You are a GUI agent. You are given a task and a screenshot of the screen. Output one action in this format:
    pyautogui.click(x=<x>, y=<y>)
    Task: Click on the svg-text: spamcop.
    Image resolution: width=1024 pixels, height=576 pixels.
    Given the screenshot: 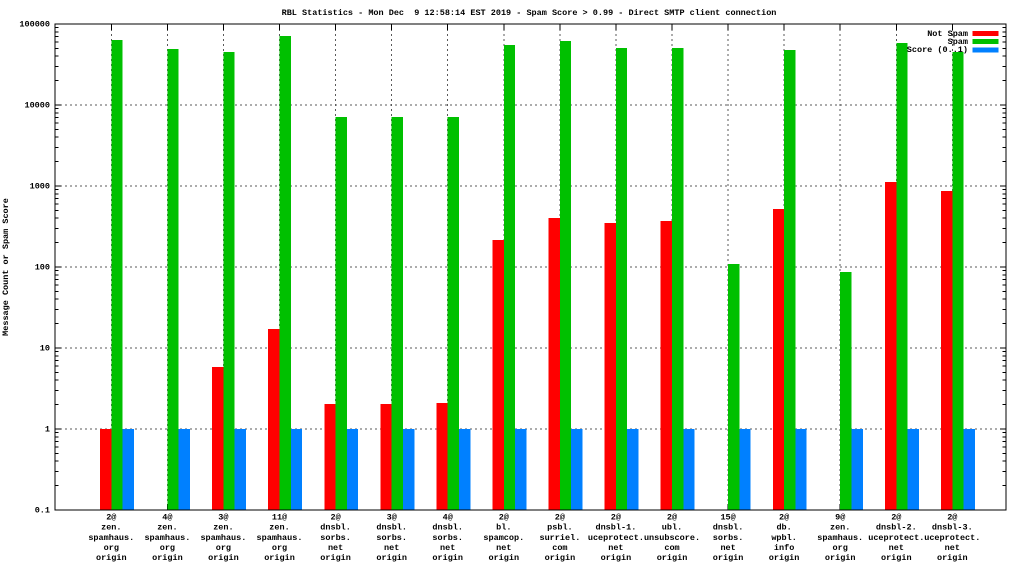 What is the action you would take?
    pyautogui.click(x=503, y=538)
    